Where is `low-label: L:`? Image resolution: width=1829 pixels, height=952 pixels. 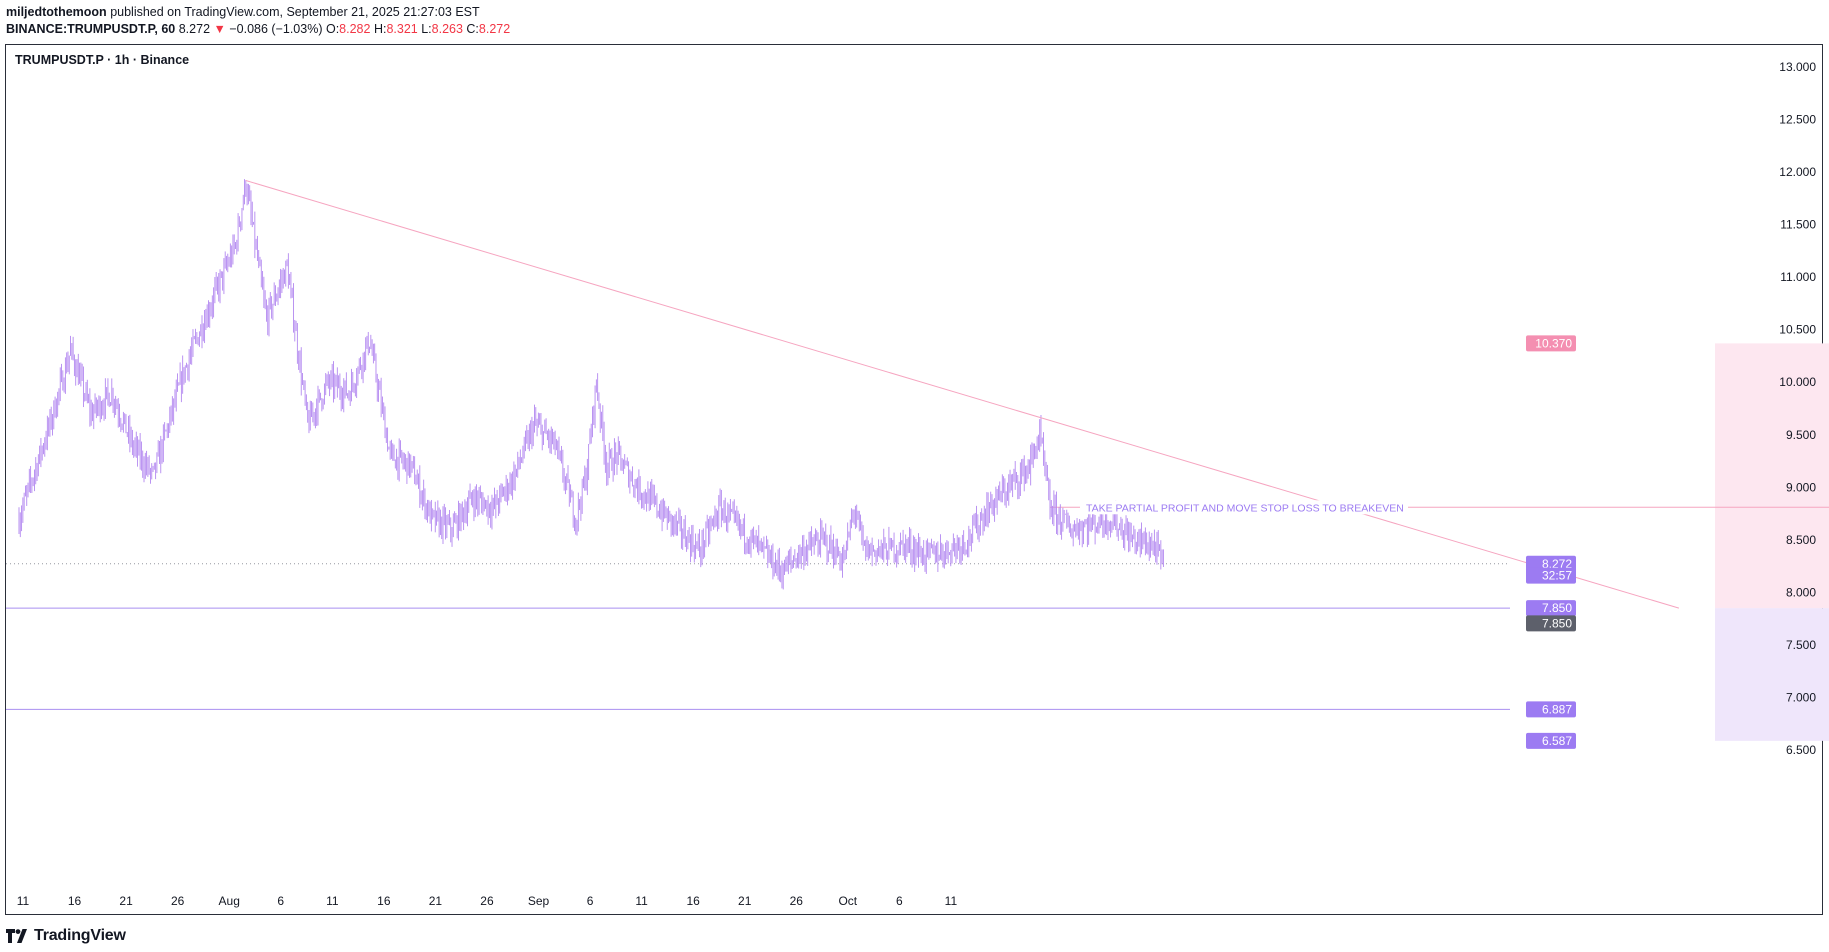
low-label: L: is located at coordinates (426, 29).